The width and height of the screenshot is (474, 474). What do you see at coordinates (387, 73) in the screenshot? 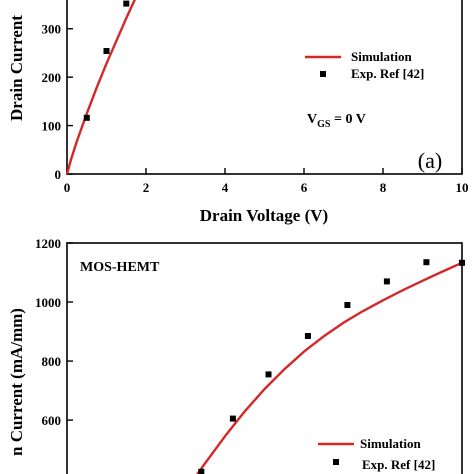
I see `panel-a-legend-exp-label: Exp. Ref [42]` at bounding box center [387, 73].